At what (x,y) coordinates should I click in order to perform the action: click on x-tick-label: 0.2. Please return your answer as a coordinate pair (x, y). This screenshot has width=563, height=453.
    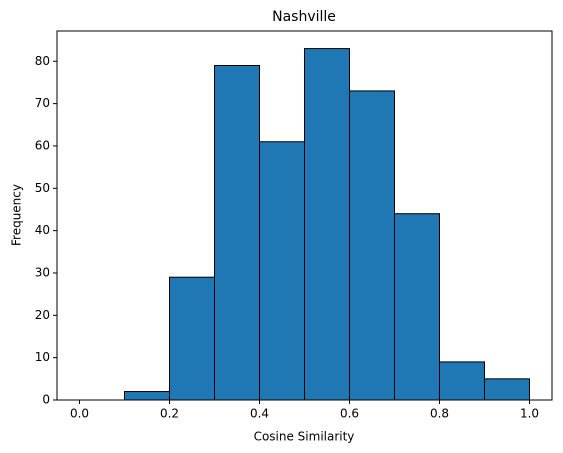
    Looking at the image, I should click on (169, 414).